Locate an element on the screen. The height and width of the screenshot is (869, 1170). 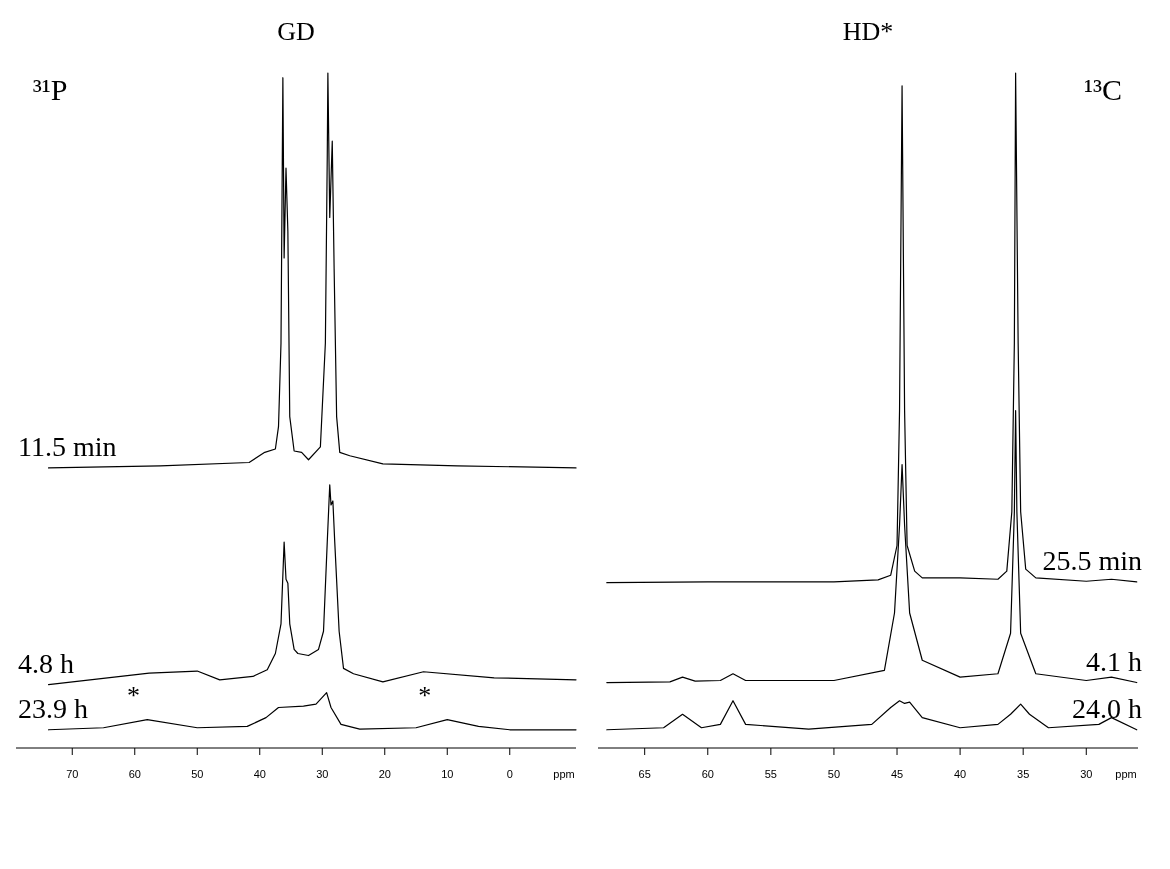
x-tick-label: 35 is located at coordinates (1023, 774).